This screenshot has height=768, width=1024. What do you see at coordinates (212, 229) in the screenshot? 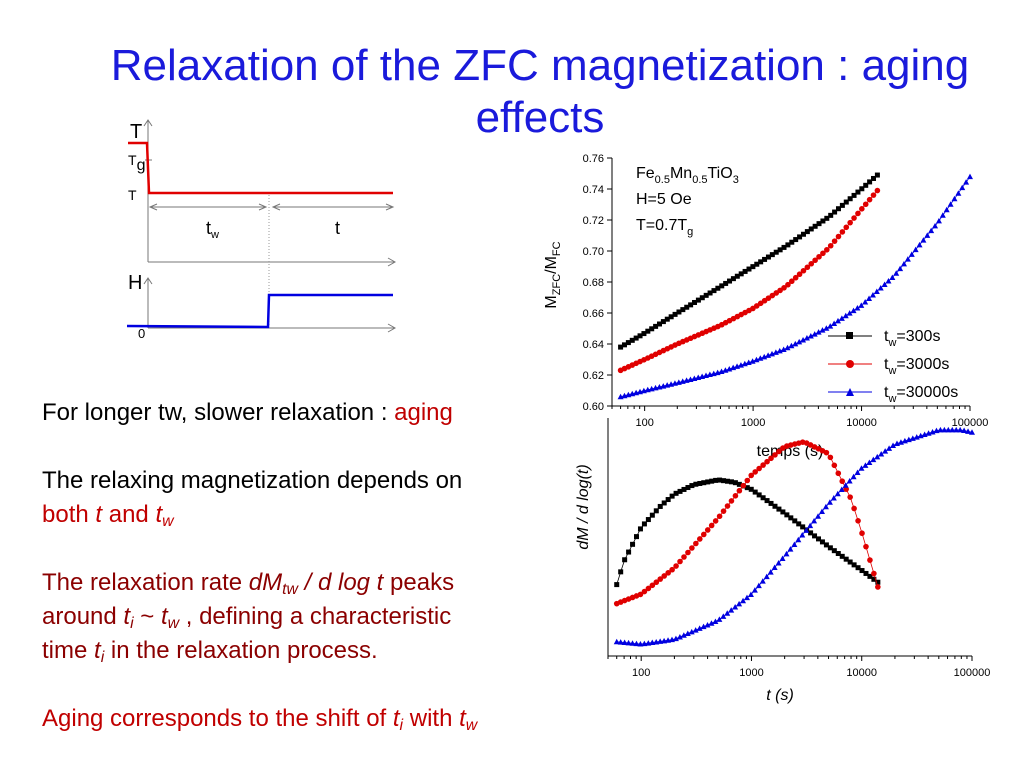
I see `protocol-tw-label: tw` at bounding box center [212, 229].